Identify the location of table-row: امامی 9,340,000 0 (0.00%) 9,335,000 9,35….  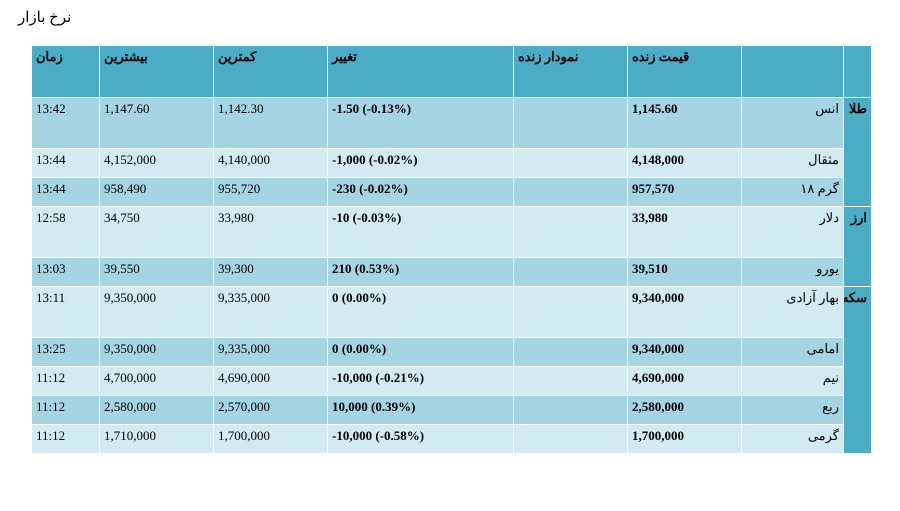
(451, 352).